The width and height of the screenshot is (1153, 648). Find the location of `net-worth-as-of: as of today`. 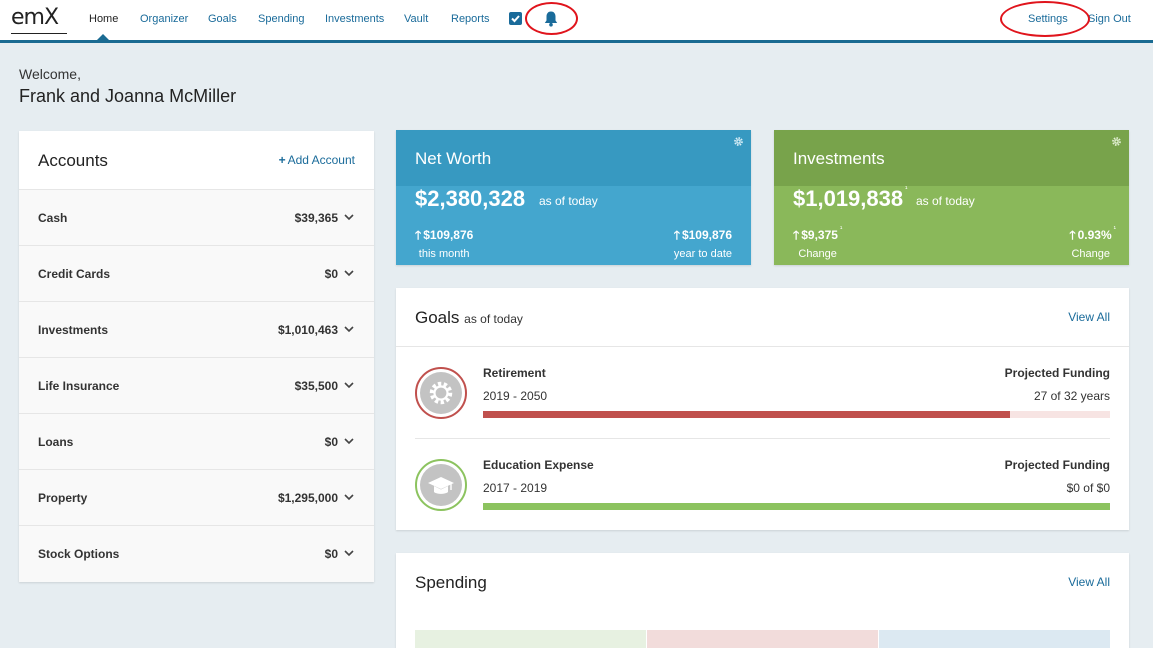

net-worth-as-of: as of today is located at coordinates (568, 201).